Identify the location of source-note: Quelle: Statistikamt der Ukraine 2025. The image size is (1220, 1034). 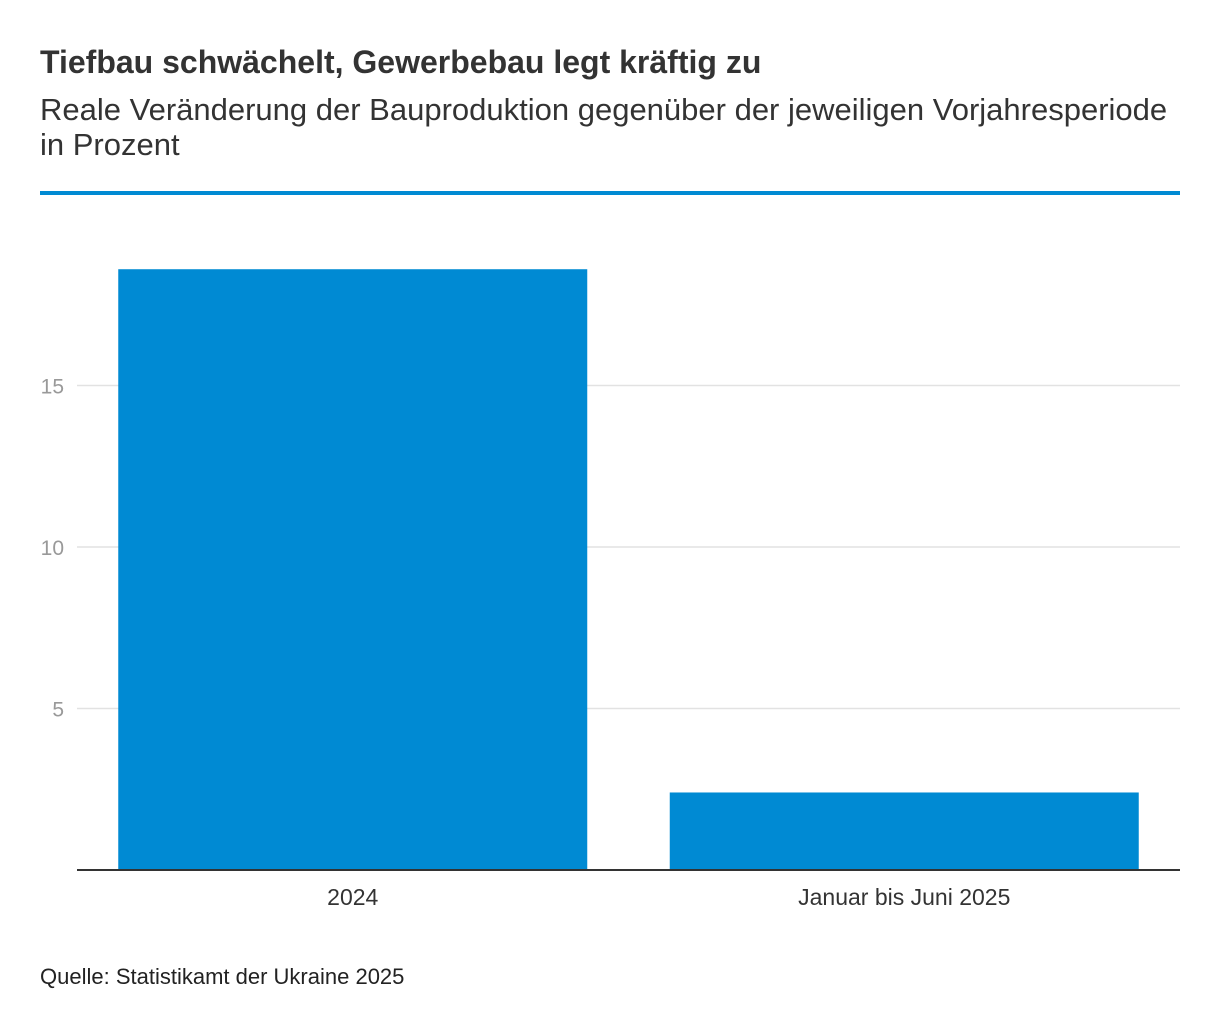
(222, 976).